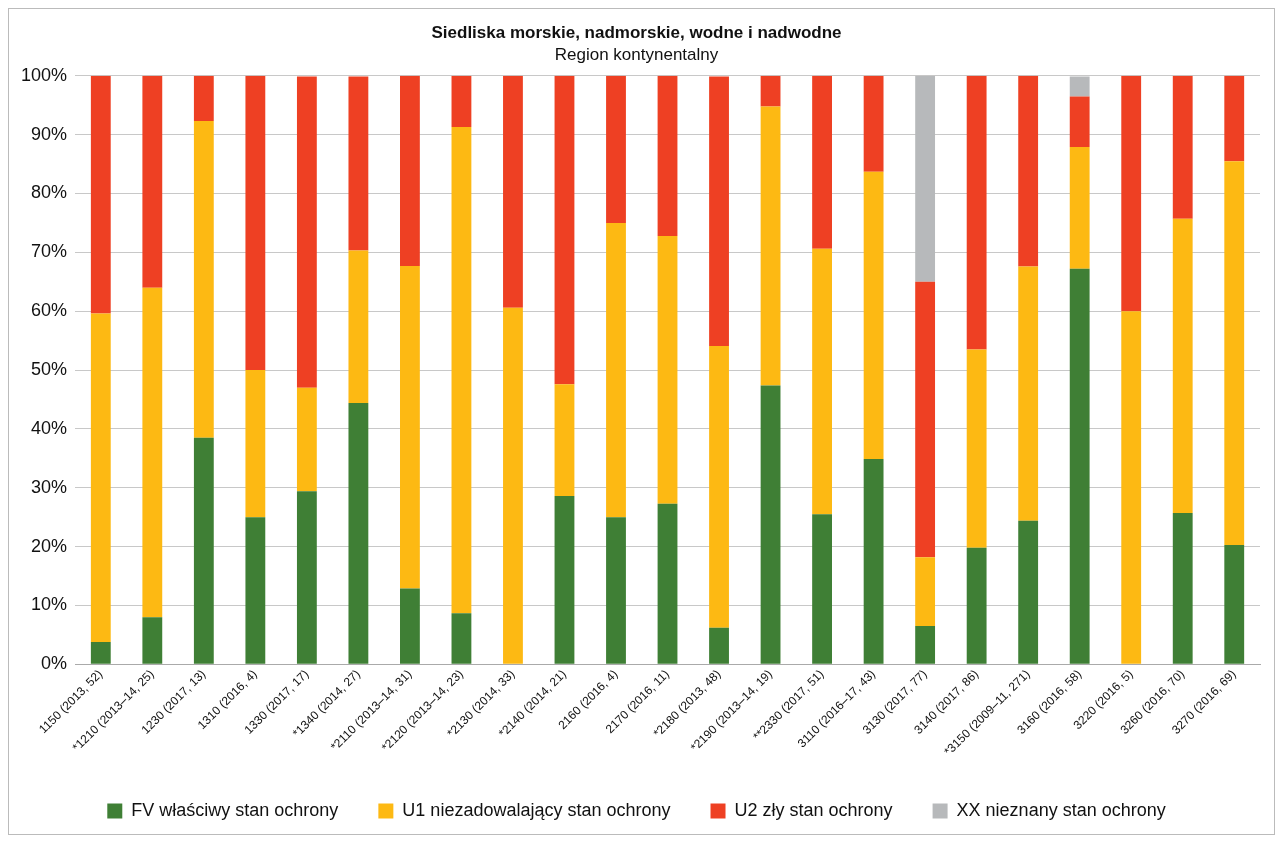  I want to click on y-tick-label: 40%, so click(49, 427).